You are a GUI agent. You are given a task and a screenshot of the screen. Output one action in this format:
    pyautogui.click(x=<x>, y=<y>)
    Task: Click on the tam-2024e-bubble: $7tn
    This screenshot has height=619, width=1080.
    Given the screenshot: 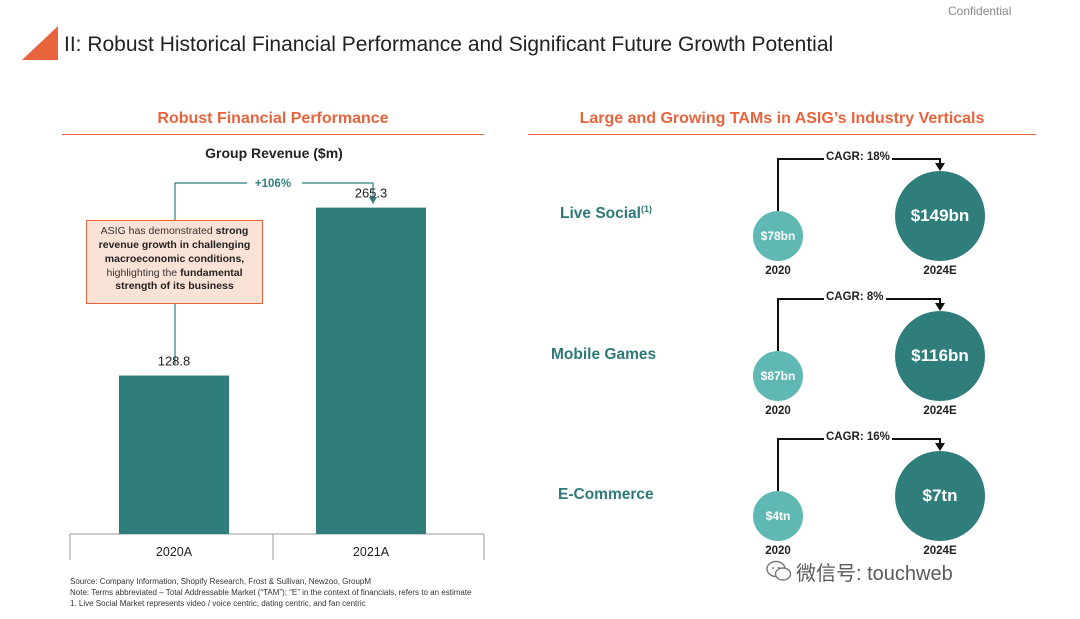 What is the action you would take?
    pyautogui.click(x=940, y=496)
    